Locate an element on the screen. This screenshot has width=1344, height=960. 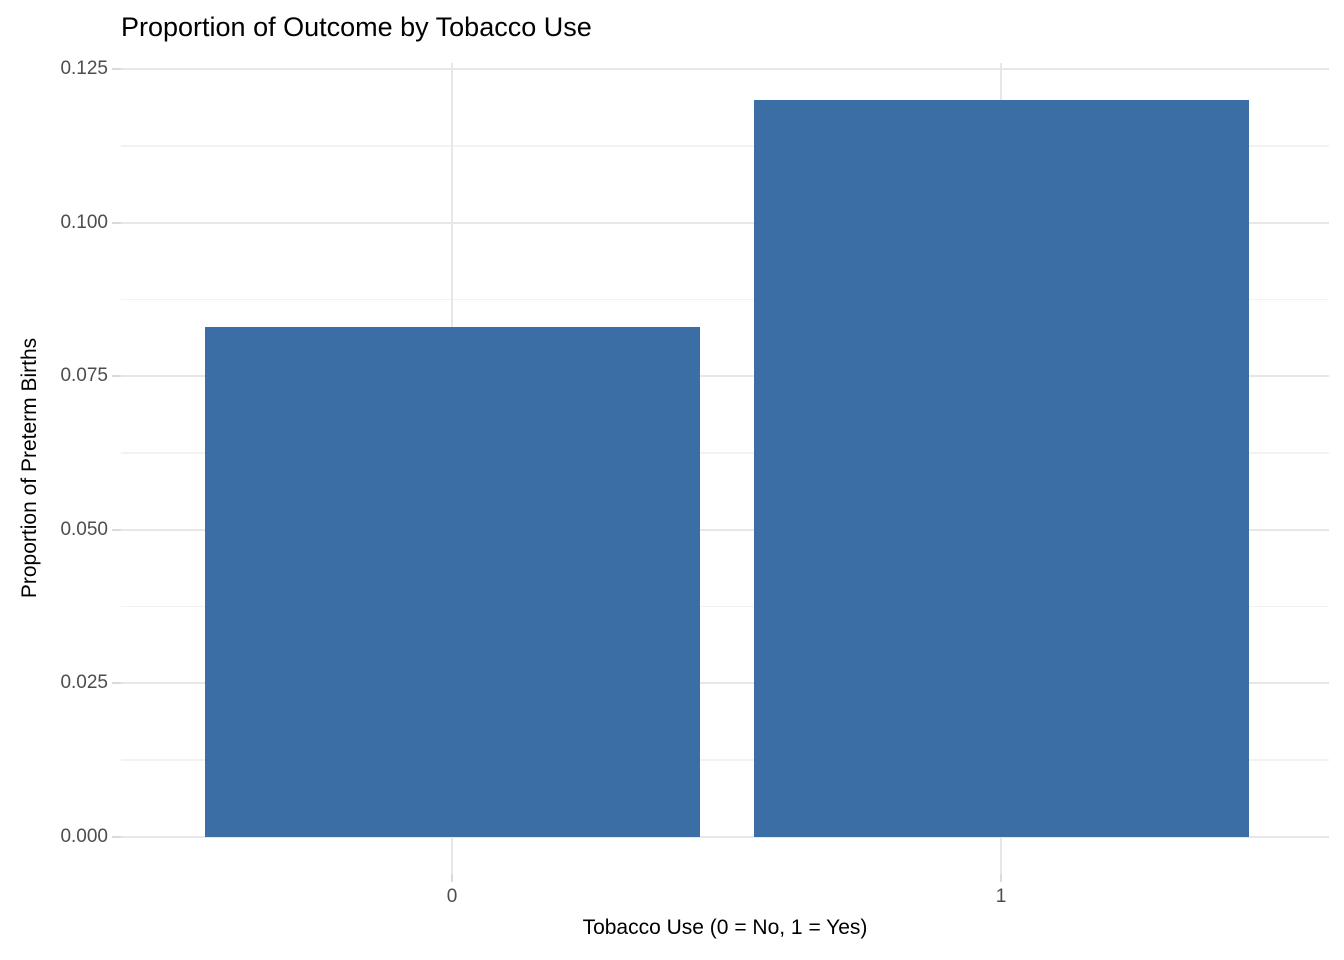
y-tick-label: 0.050 is located at coordinates (84, 529).